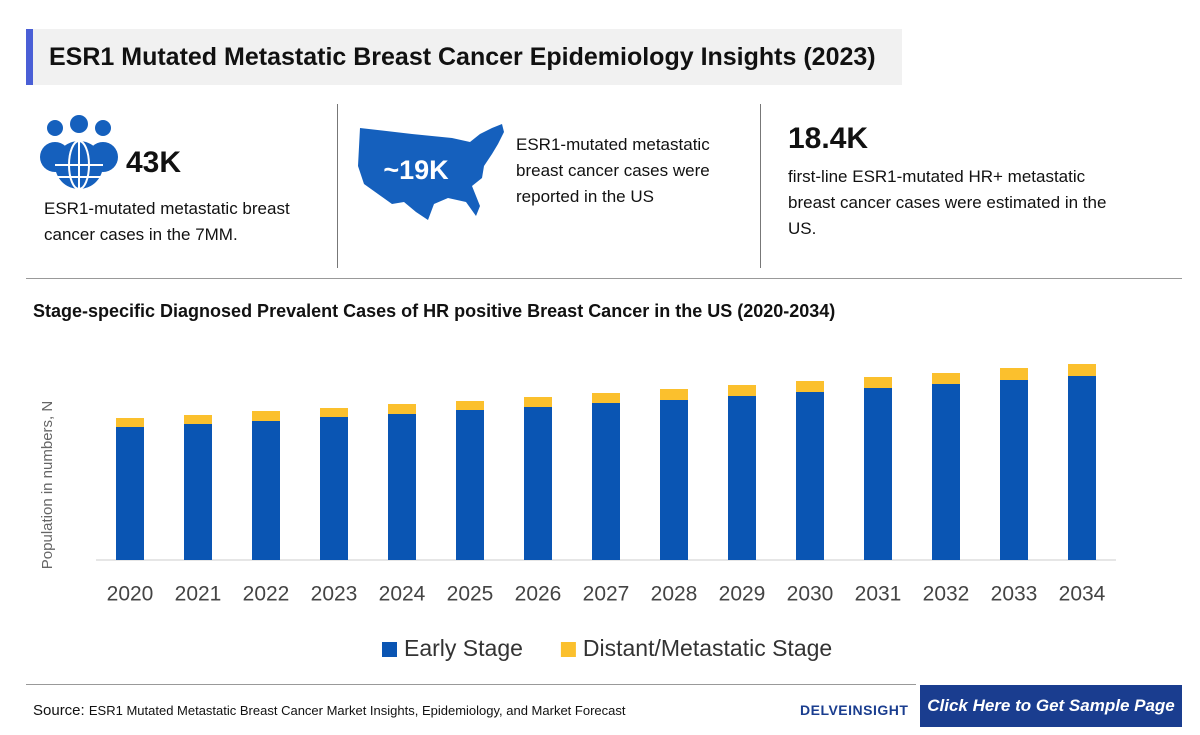  I want to click on x-tick-label: 2030, so click(810, 594).